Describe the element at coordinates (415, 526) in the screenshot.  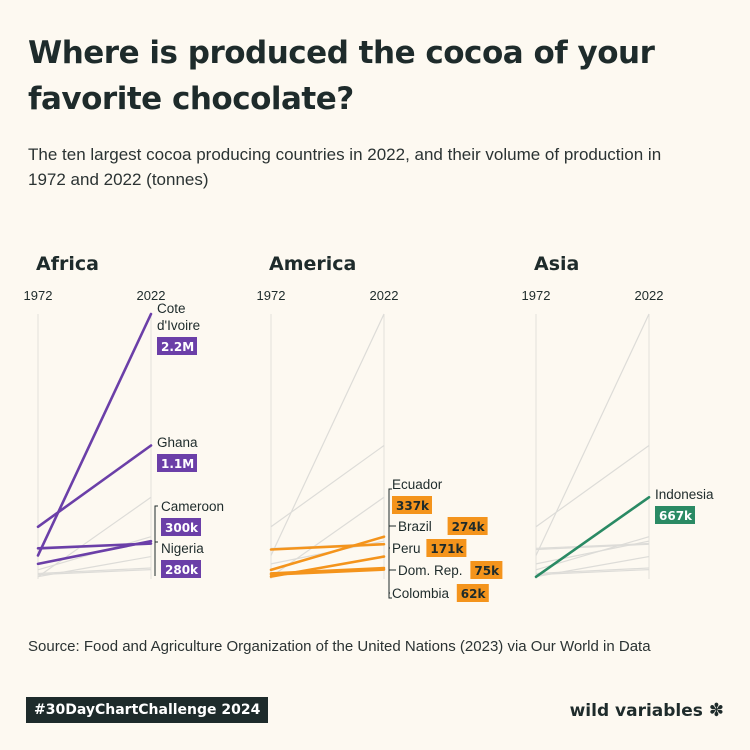
I see `series-name: Brazil` at that location.